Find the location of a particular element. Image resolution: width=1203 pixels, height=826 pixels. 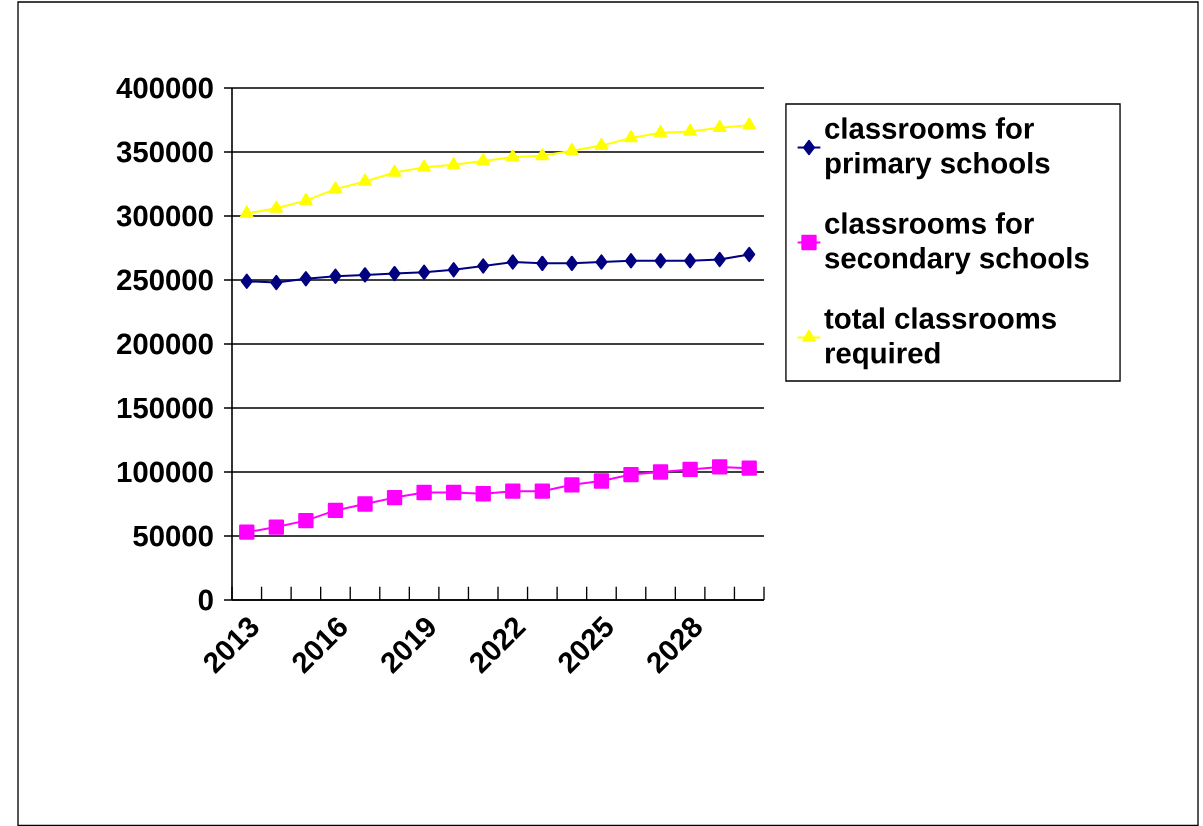

y-tick-label: 150000 is located at coordinates (165, 408).